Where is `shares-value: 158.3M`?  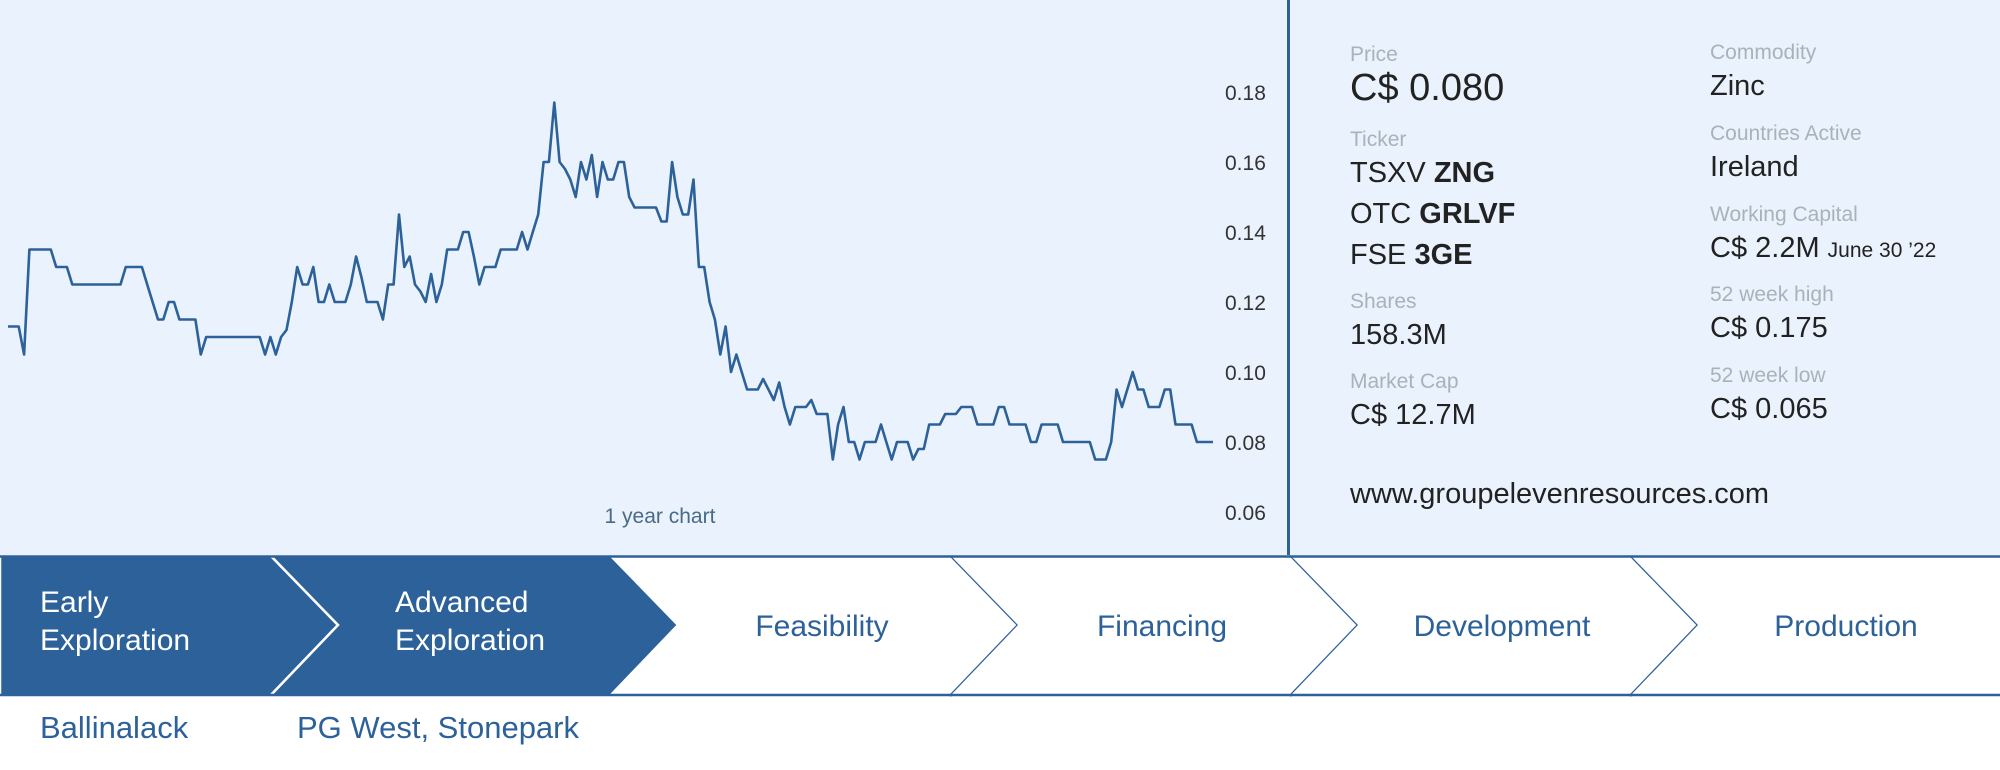
shares-value: 158.3M is located at coordinates (1398, 335).